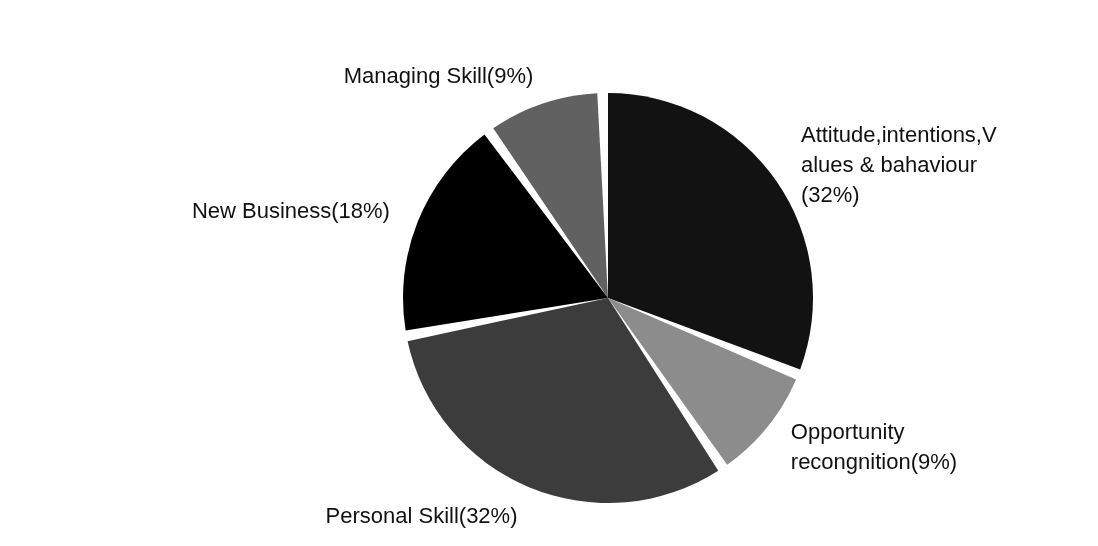  I want to click on slice-label: Attitude,intentions,Values & bahaviour, so click(898, 149).